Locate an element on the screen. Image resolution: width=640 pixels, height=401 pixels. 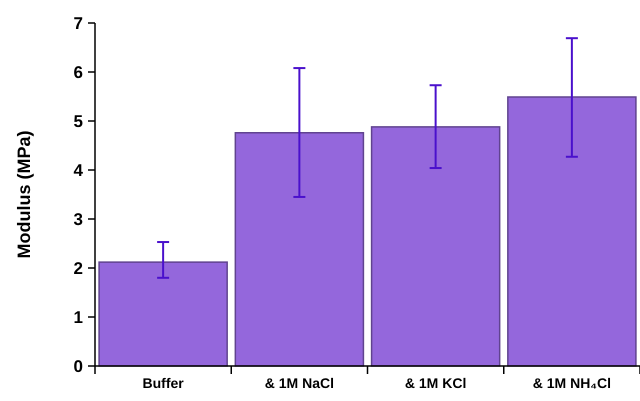
y-tick-label: 7 is located at coordinates (78, 23).